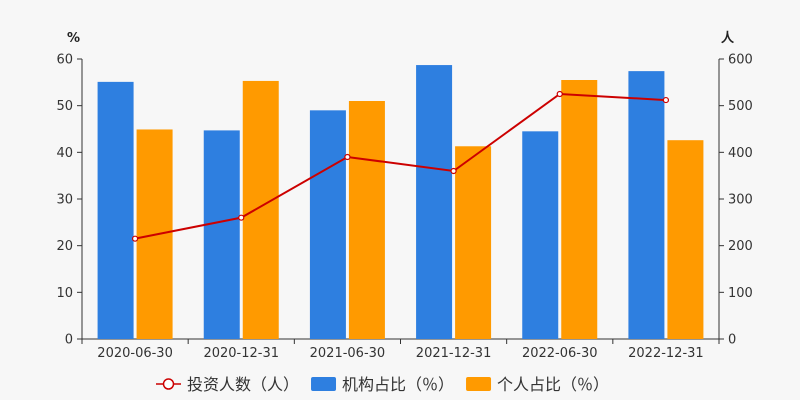 The height and width of the screenshot is (400, 800). What do you see at coordinates (740, 60) in the screenshot?
I see `y-right-tick-label: 600` at bounding box center [740, 60].